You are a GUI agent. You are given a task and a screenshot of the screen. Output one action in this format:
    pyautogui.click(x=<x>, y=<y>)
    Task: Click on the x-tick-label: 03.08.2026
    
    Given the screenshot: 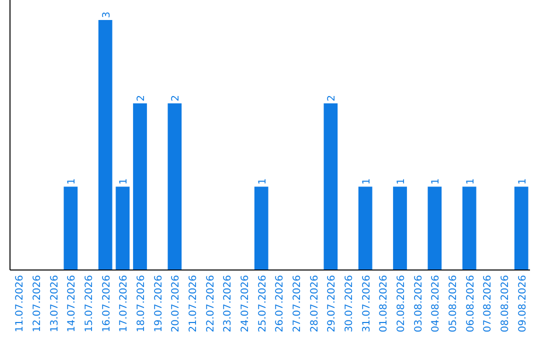 What is the action you would take?
    pyautogui.click(x=418, y=303)
    